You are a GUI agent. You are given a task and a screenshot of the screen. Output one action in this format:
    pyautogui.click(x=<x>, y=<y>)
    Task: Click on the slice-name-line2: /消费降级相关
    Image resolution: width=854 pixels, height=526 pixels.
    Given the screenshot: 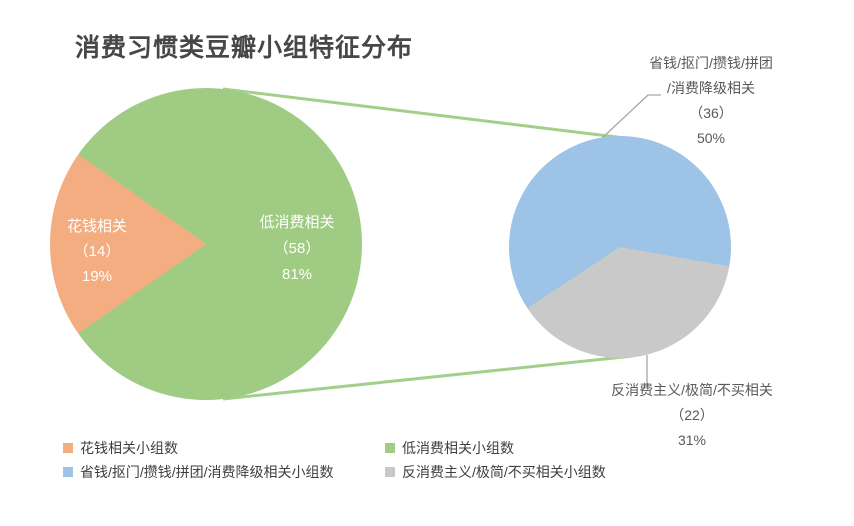 What is the action you would take?
    pyautogui.click(x=711, y=88)
    